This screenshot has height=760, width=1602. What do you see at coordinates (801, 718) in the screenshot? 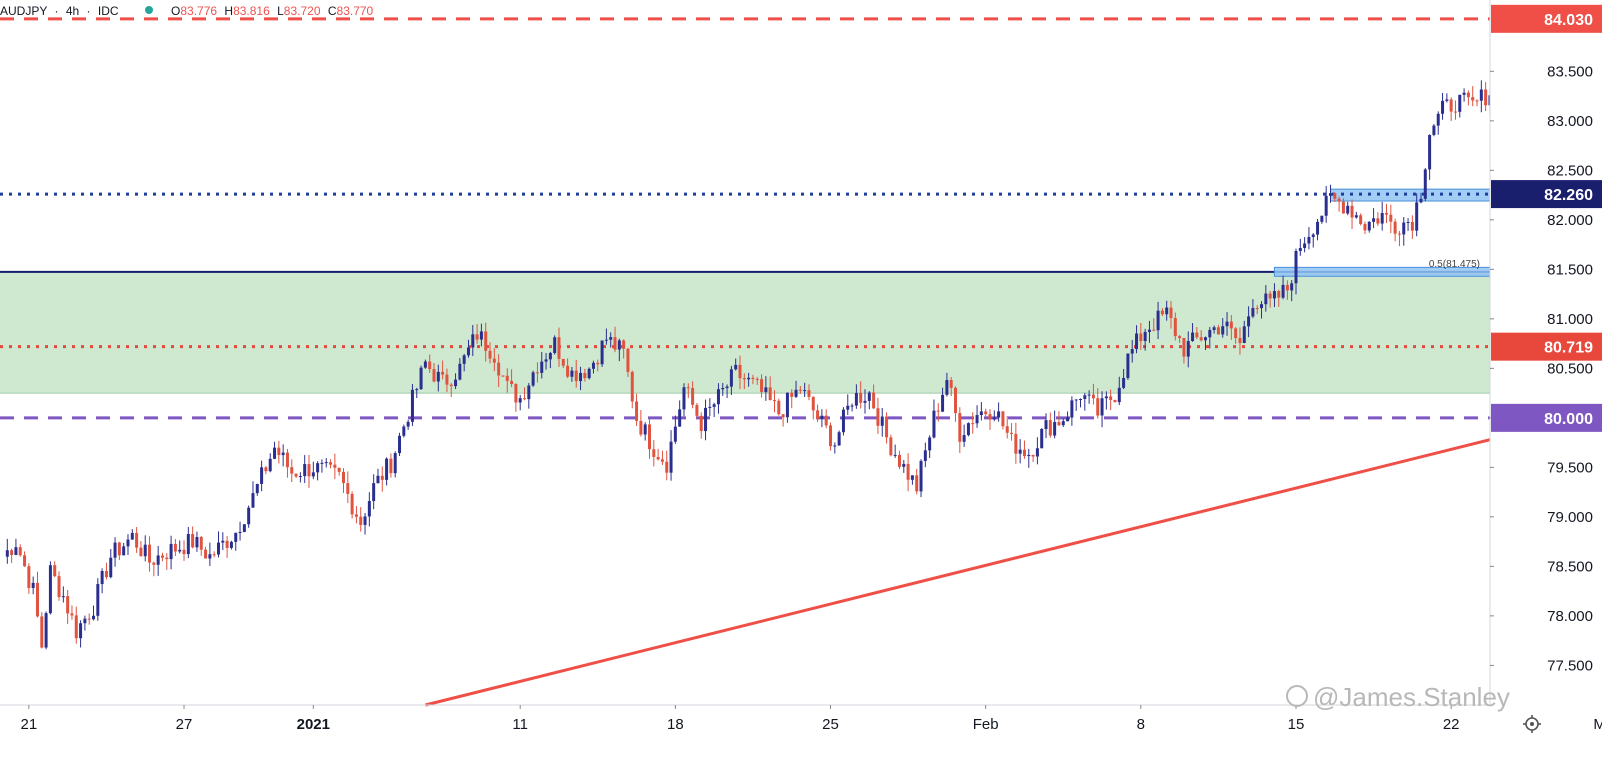
I see `time-axis: 21 27 2021 11 18 25 Feb 8 15 22 Mar` at bounding box center [801, 718].